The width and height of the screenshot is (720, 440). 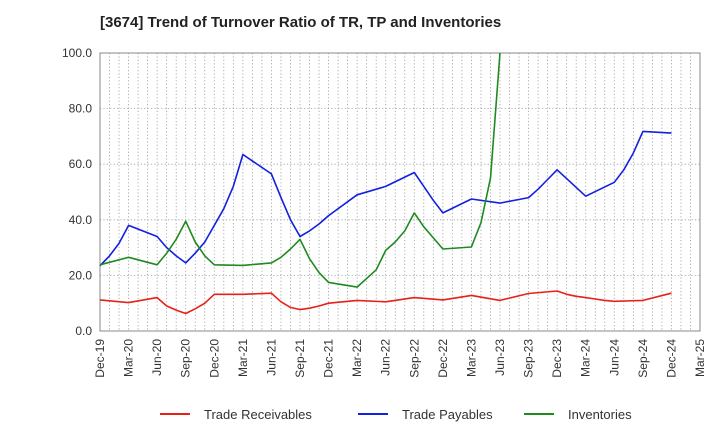 I want to click on x-tick-label: Sep-20, so click(x=186, y=358).